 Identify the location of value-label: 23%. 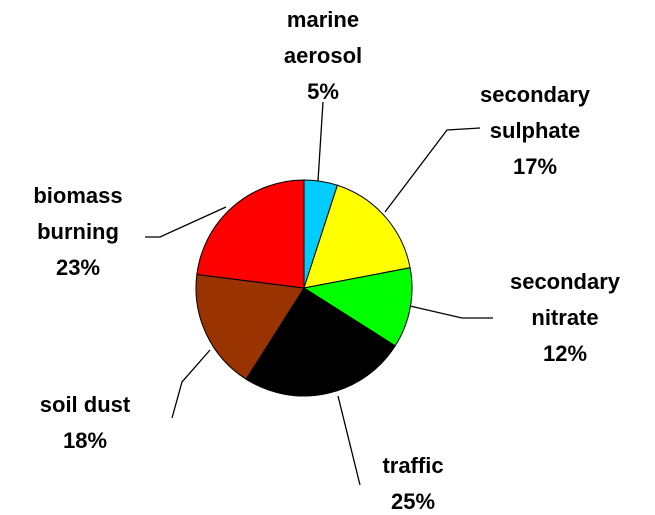
(78, 267).